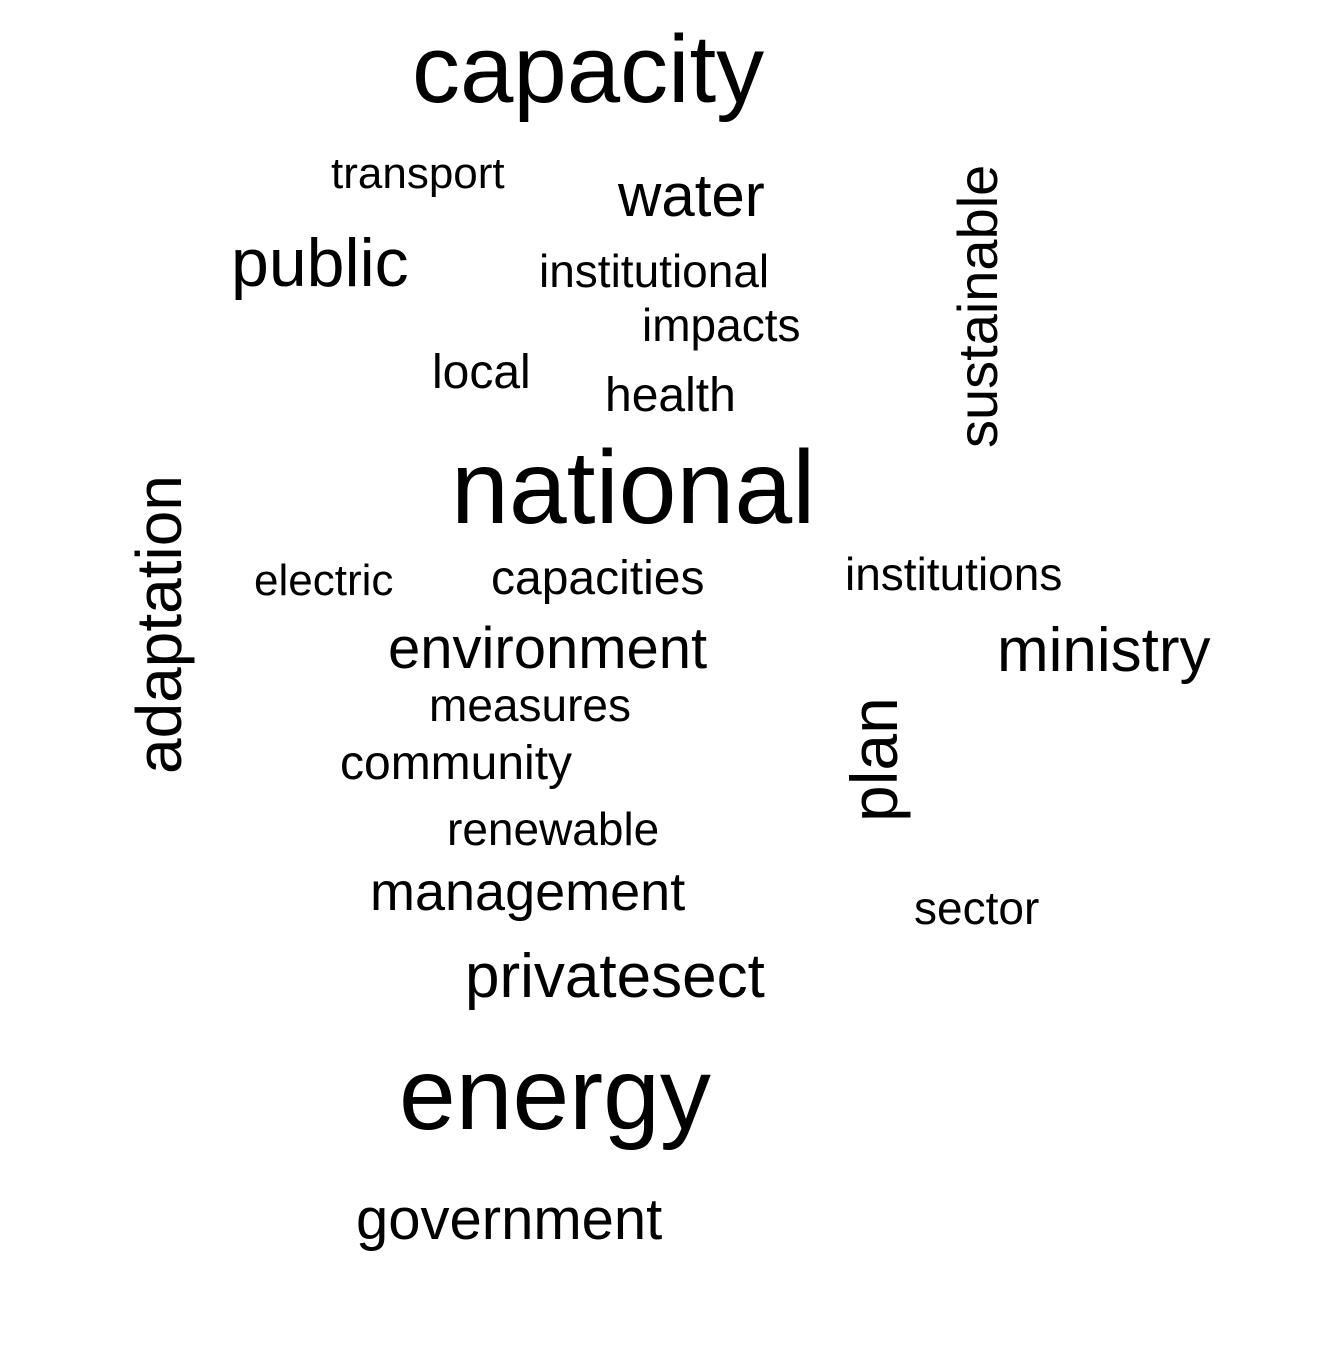 Image resolution: width=1324 pixels, height=1368 pixels. What do you see at coordinates (555, 1094) in the screenshot?
I see `word-energy: energy` at bounding box center [555, 1094].